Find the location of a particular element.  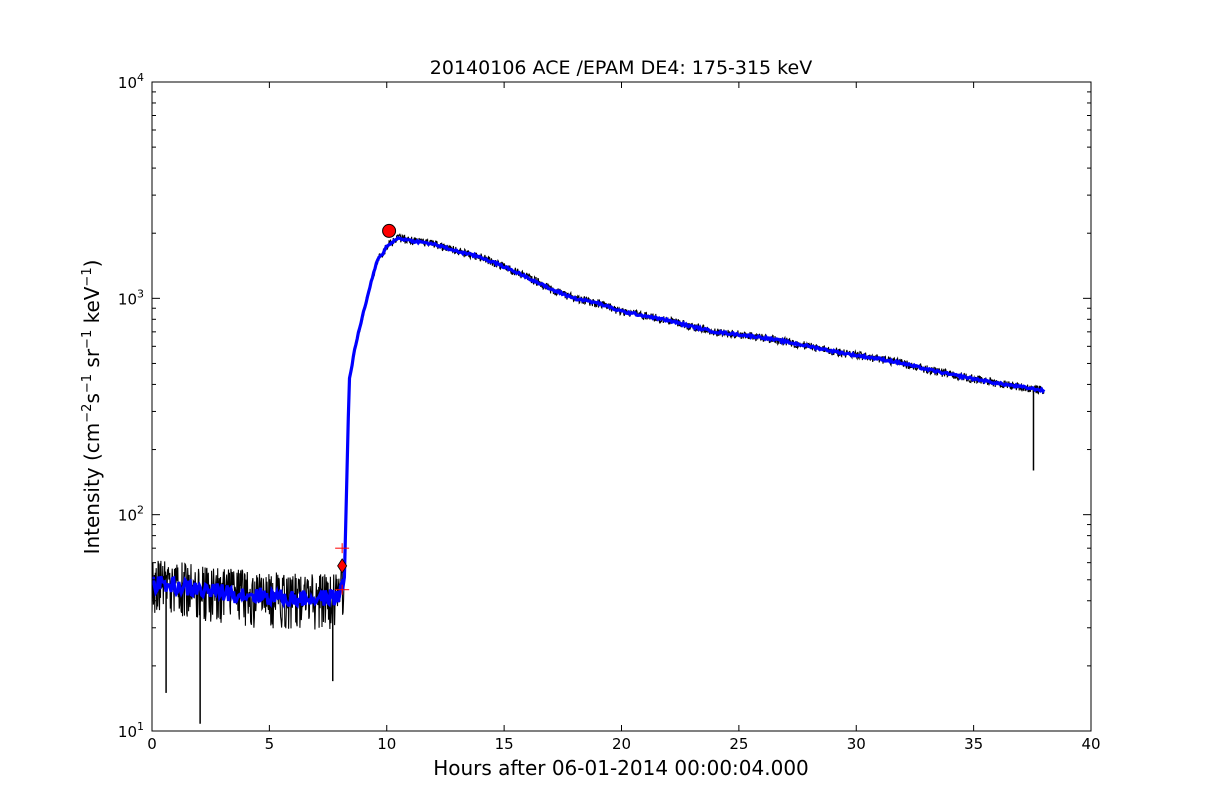

peak-marker is located at coordinates (389, 230).